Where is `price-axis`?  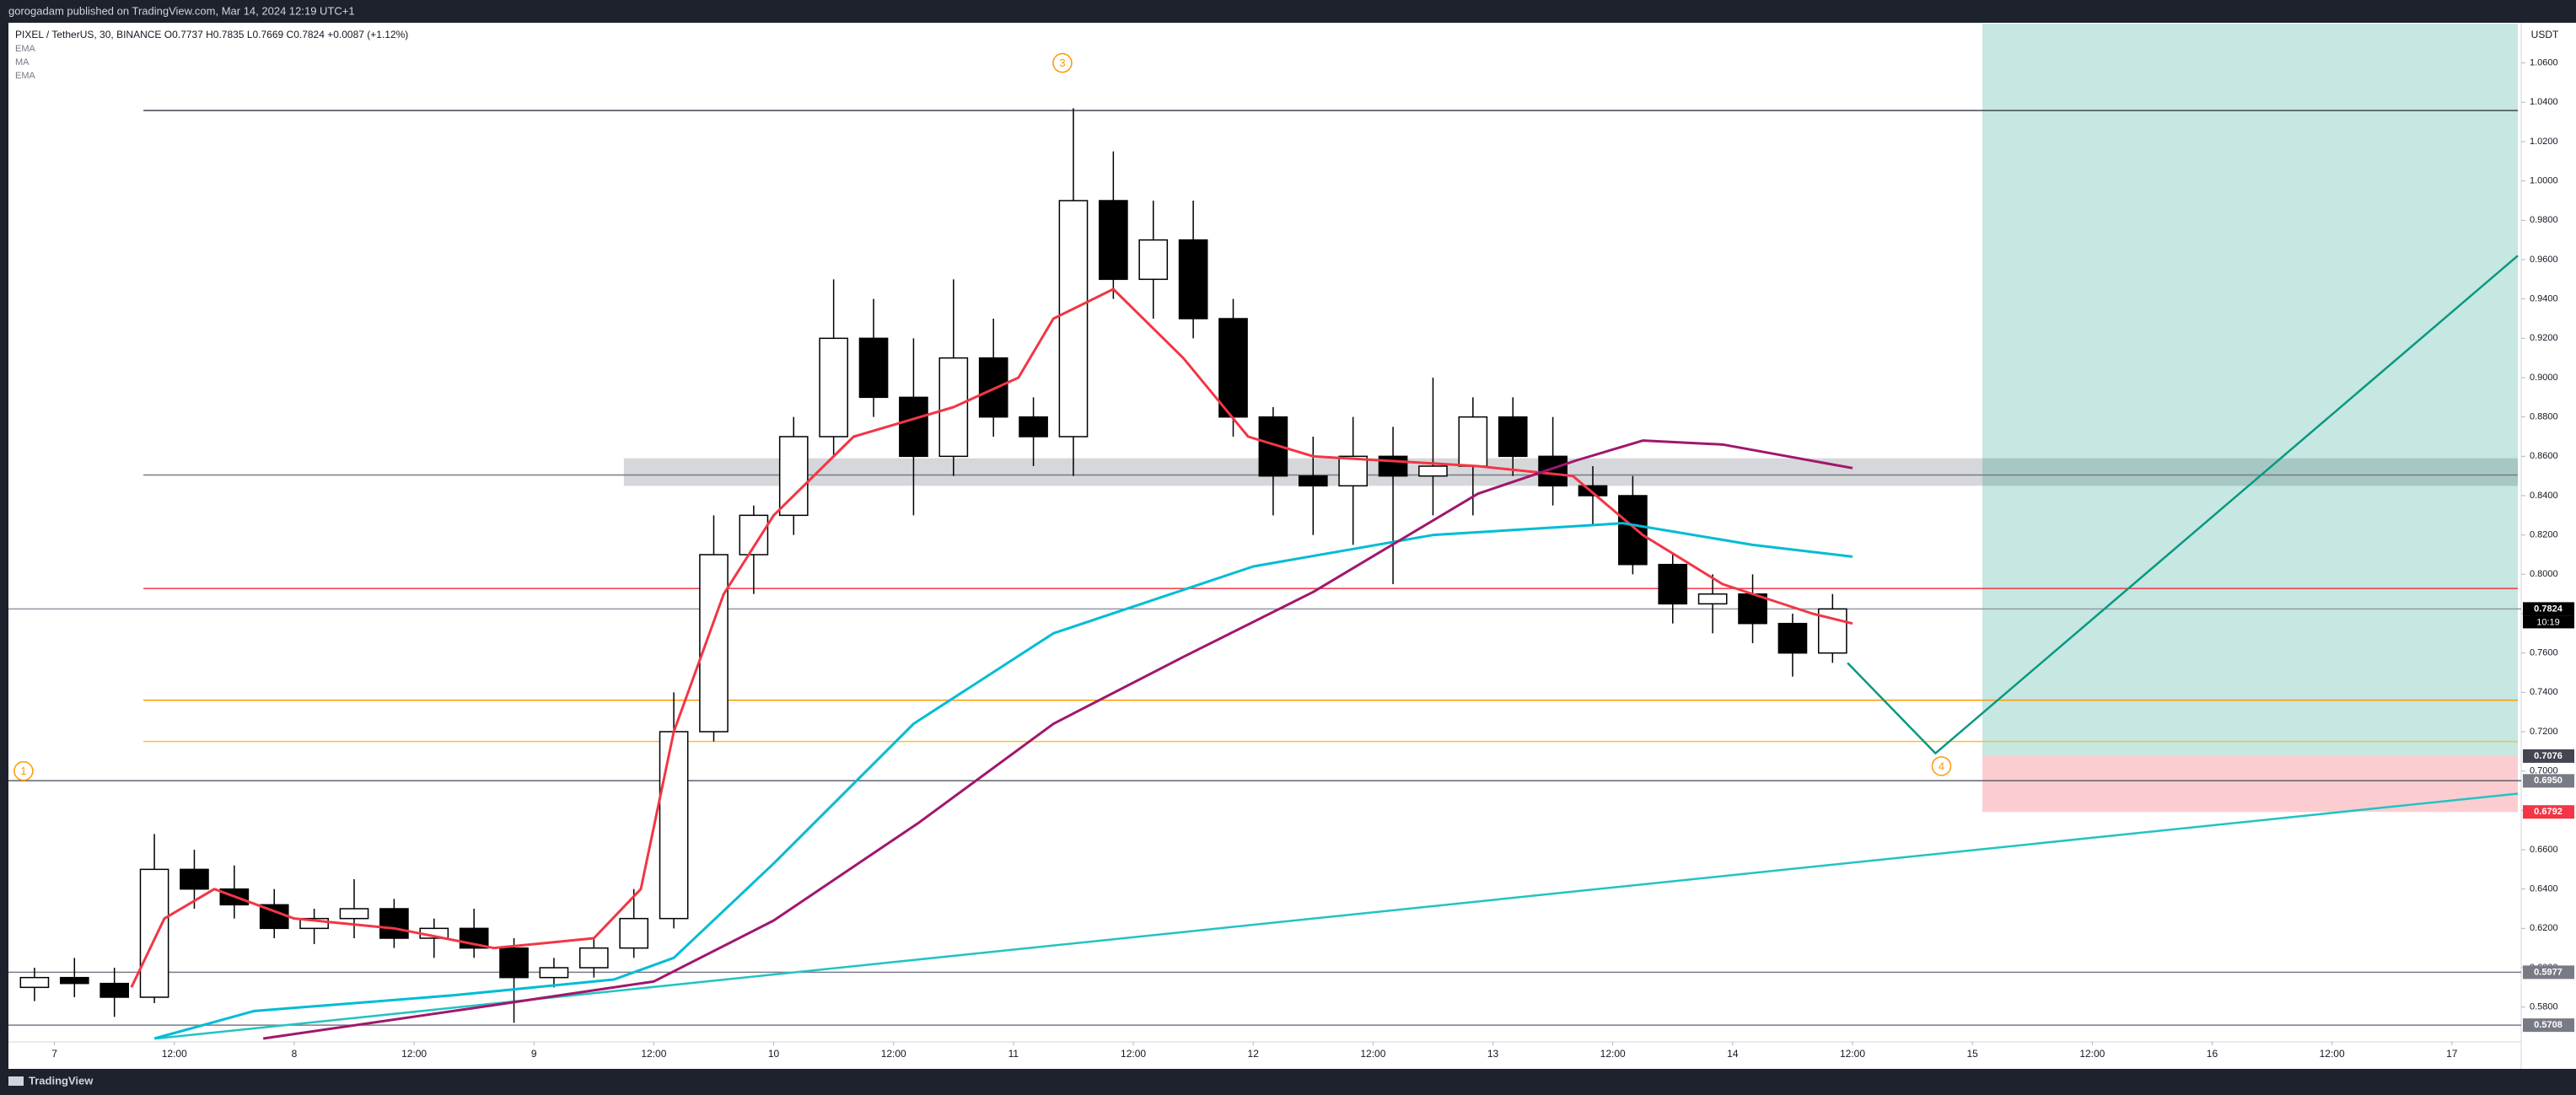
price-axis is located at coordinates (2548, 546).